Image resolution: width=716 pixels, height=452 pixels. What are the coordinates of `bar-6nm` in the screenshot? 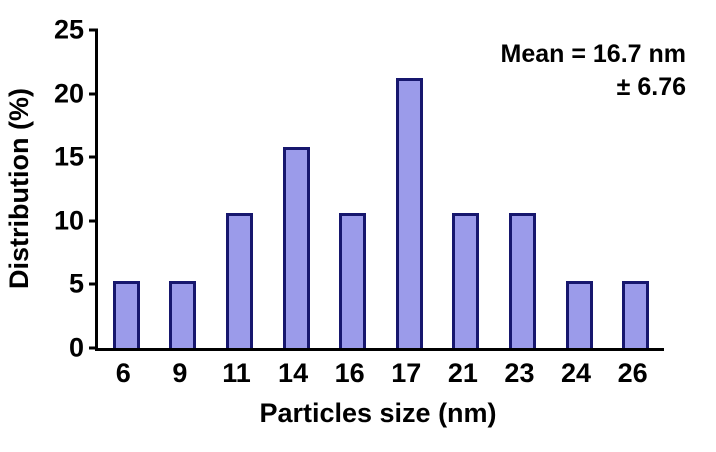 It's located at (126, 314).